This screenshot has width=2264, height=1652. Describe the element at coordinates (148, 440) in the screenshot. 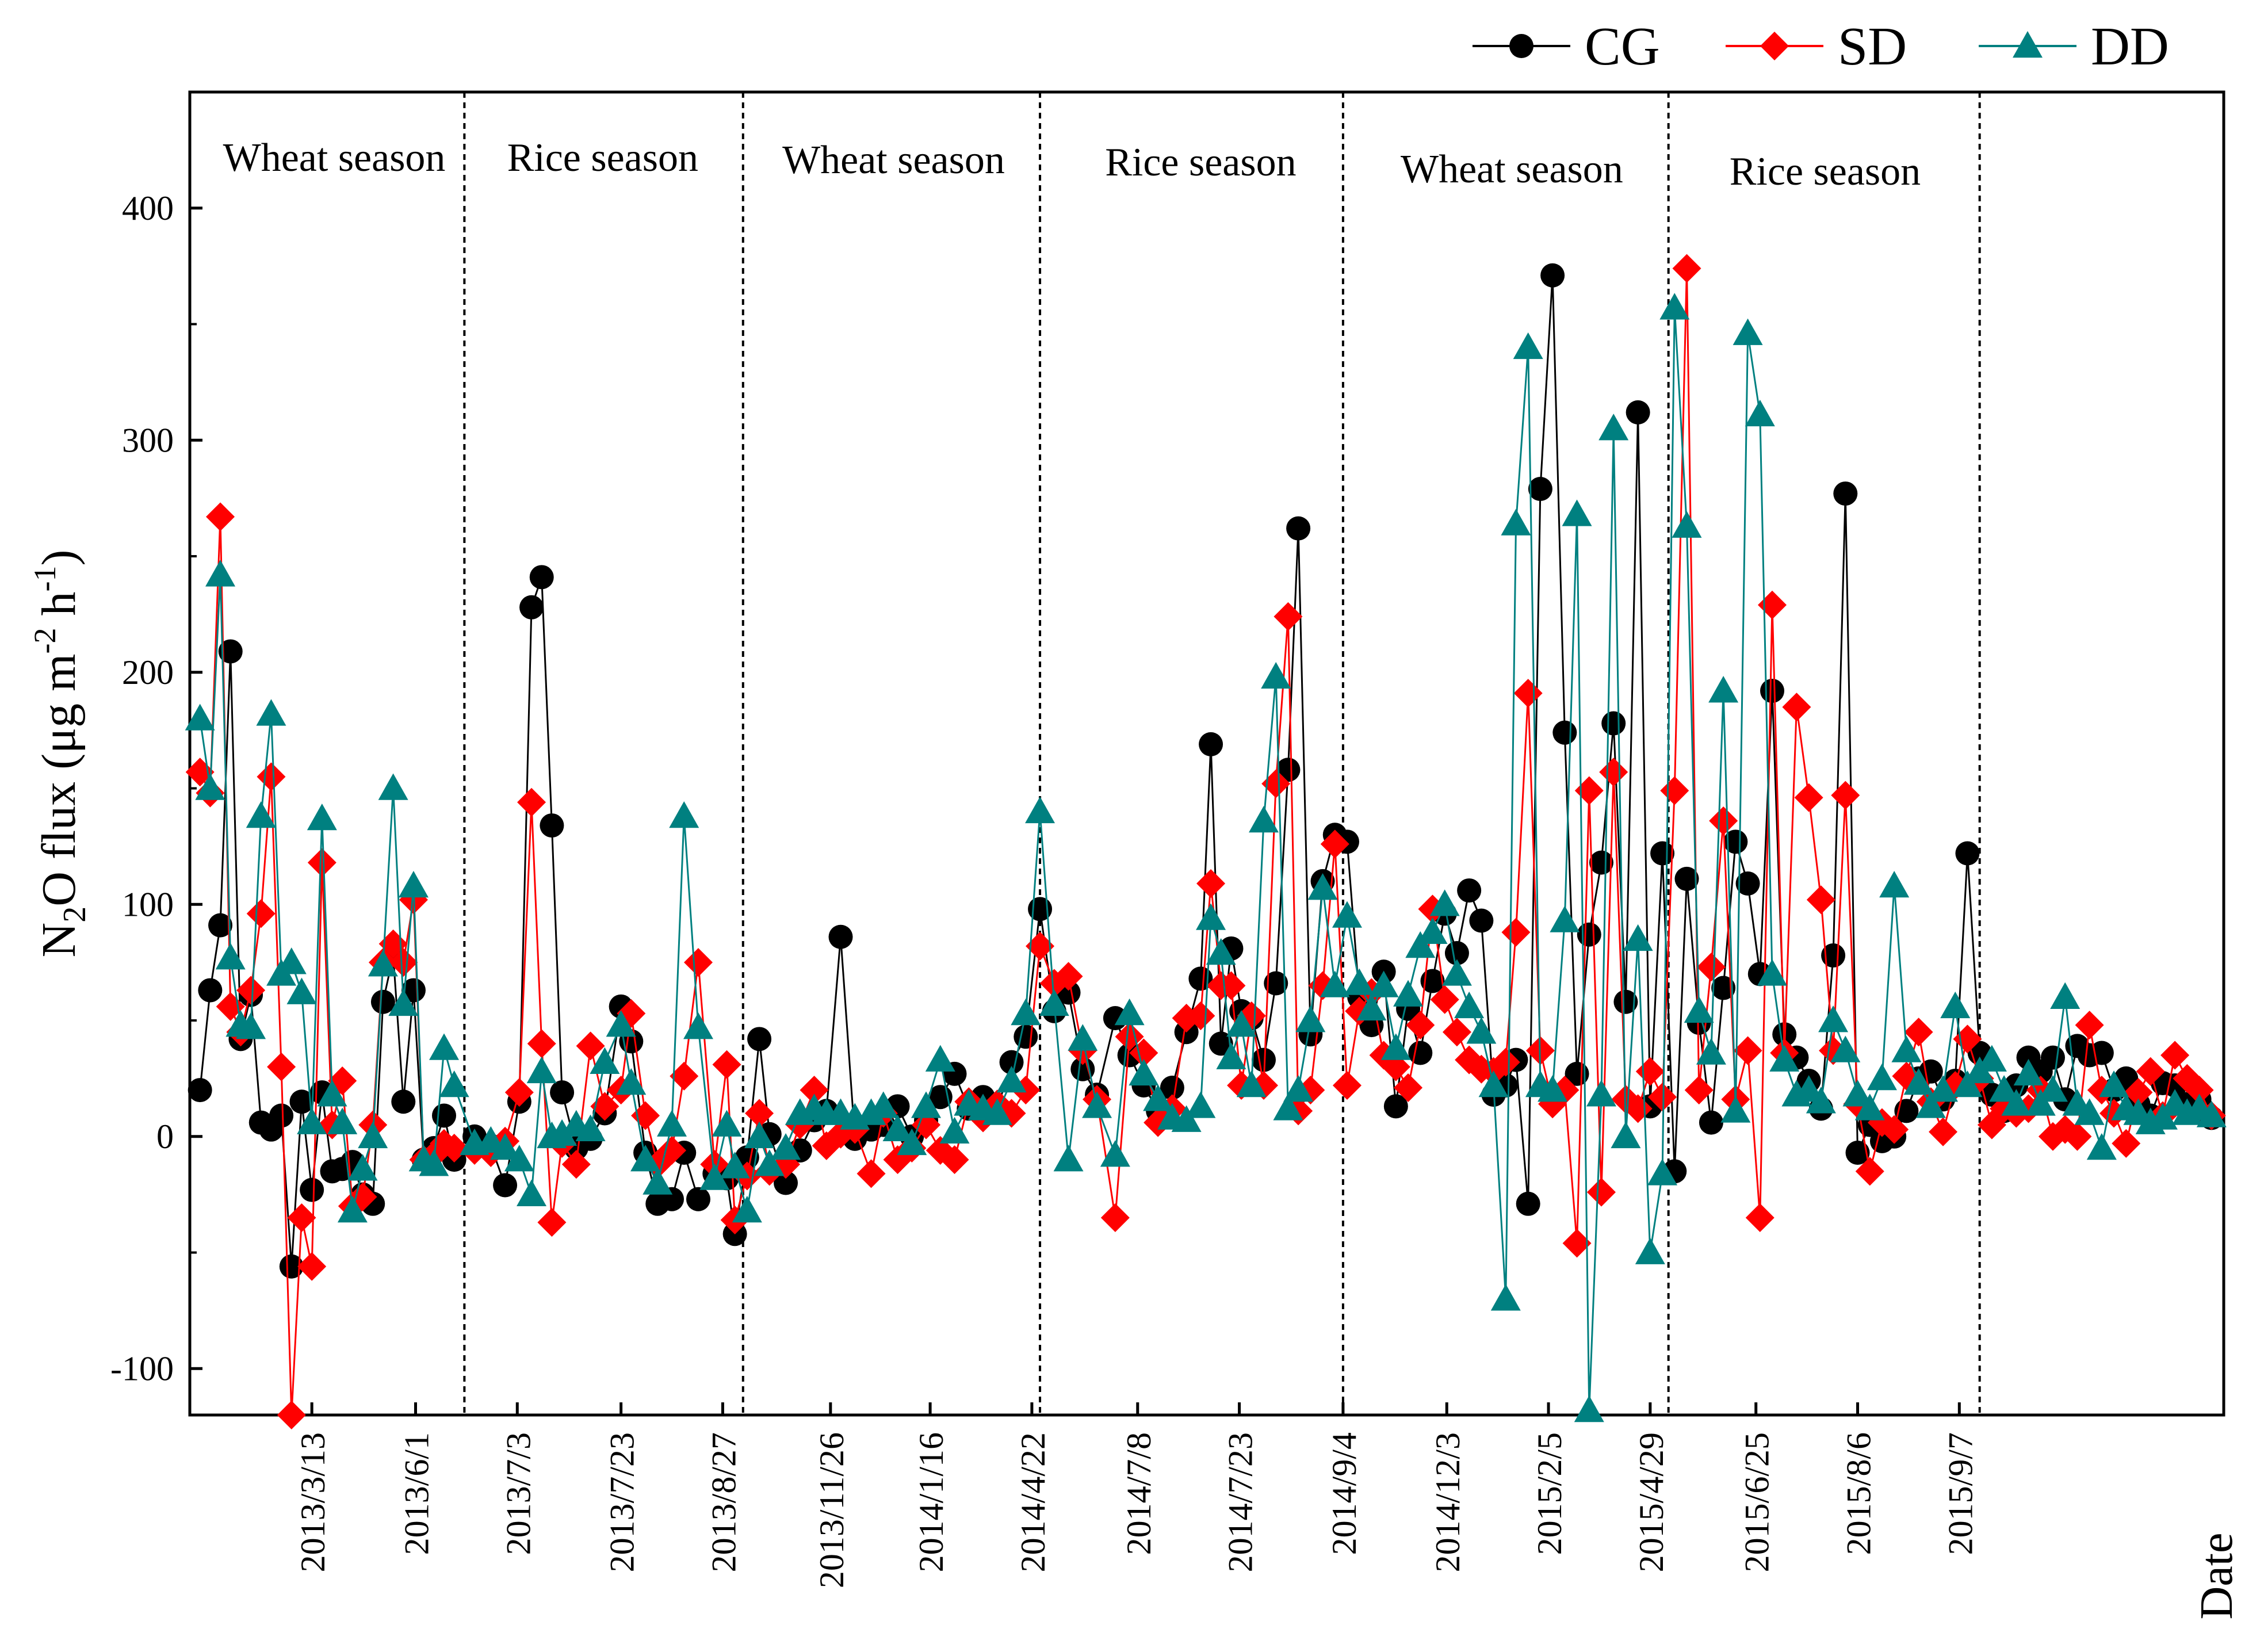

I see `y-tick-label: 300` at that location.